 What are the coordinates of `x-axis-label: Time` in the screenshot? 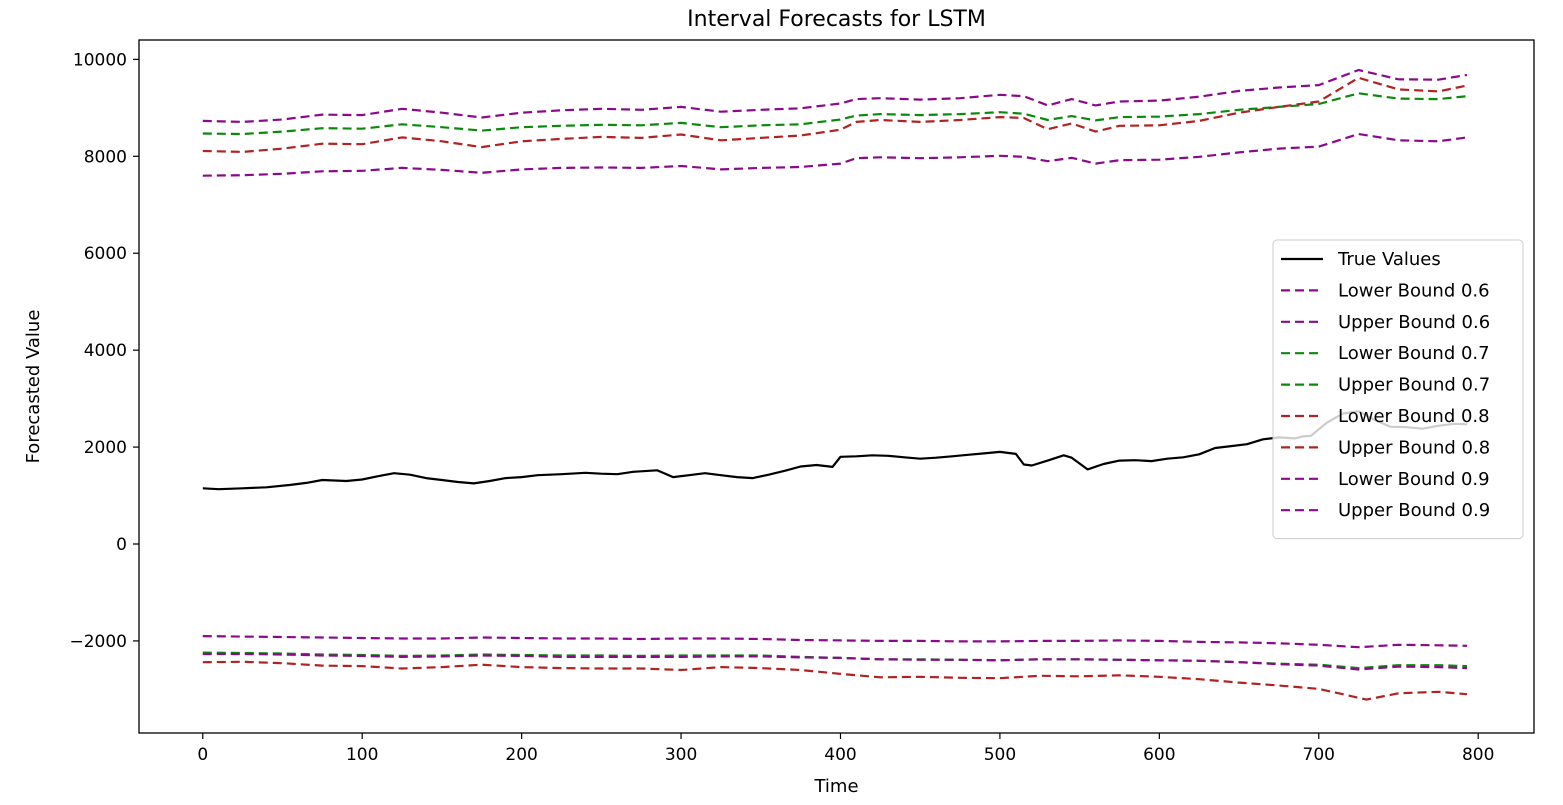 It's located at (835, 786).